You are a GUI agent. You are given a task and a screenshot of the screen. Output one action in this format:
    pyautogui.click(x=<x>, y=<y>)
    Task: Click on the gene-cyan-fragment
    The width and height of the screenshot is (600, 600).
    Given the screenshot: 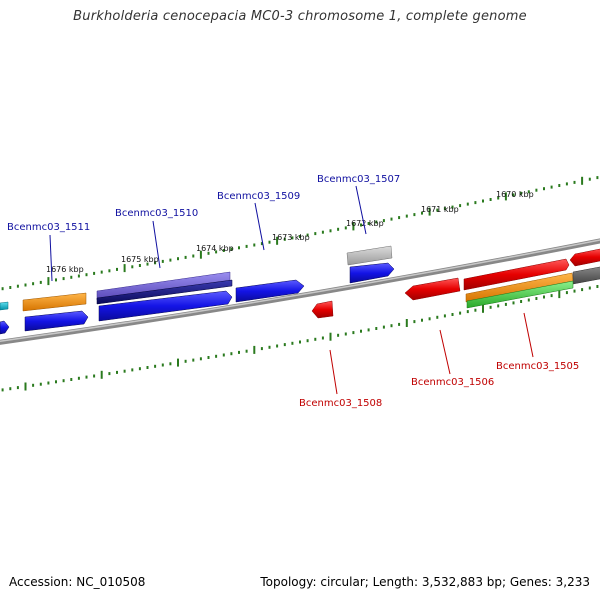 What is the action you would take?
    pyautogui.click(x=4, y=306)
    